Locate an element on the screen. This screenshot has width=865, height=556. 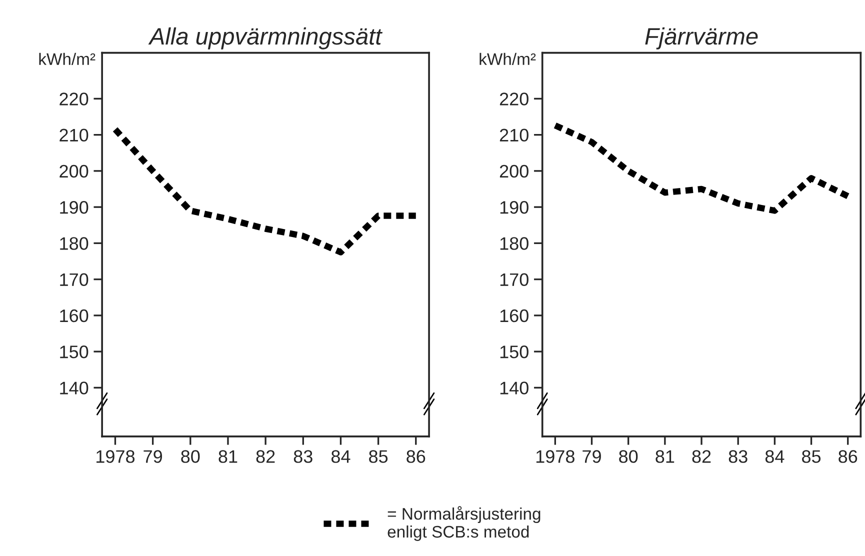
chart-title: Fjärrvärme is located at coordinates (701, 38).